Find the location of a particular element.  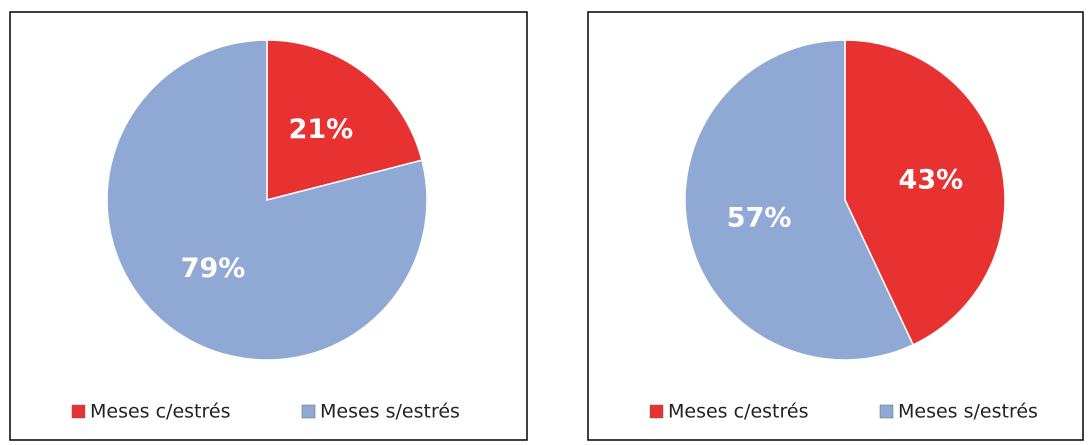

value-label: 43% is located at coordinates (931, 179).